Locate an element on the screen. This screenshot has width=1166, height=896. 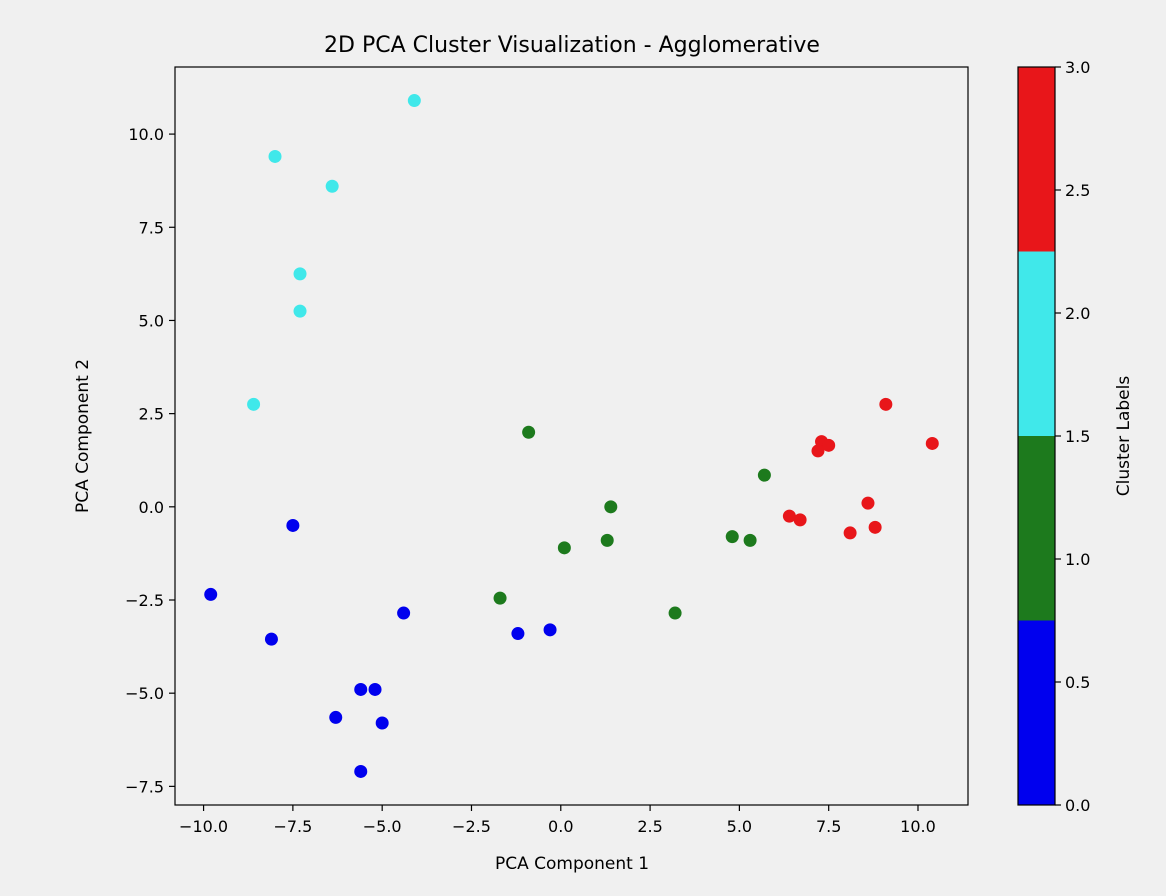
x-tick-label: 2.5 is located at coordinates (649, 826).